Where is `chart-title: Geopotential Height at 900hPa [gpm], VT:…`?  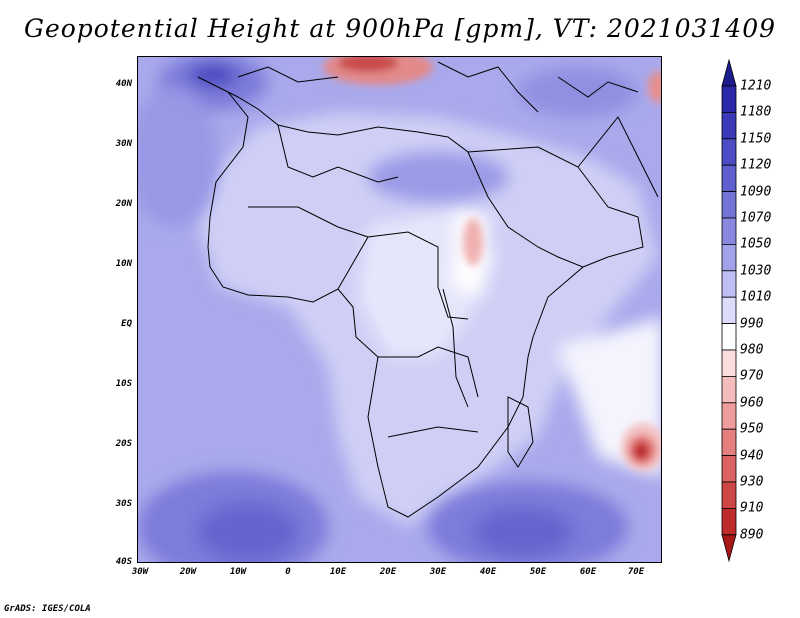
chart-title: Geopotential Height at 900hPa [gpm], VT:… is located at coordinates (400, 28).